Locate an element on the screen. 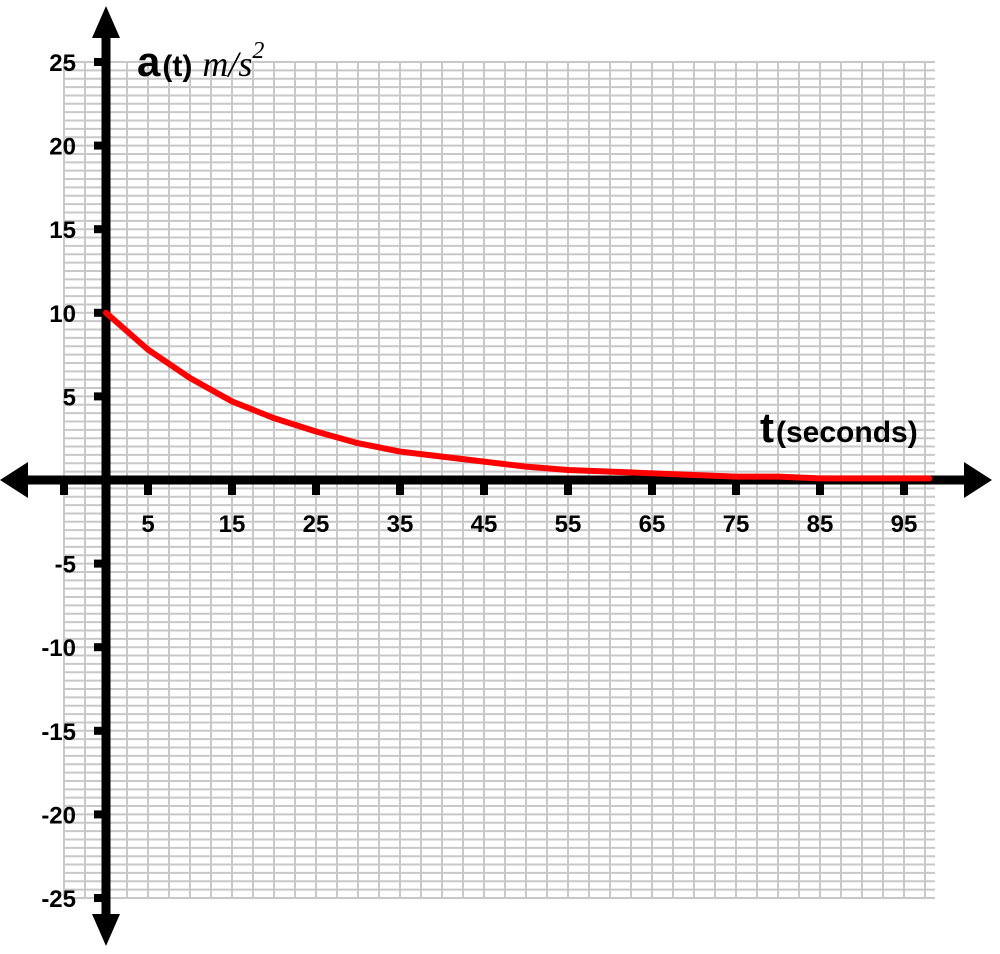 The width and height of the screenshot is (1000, 954). y-tick-label: -10 is located at coordinates (58, 648).